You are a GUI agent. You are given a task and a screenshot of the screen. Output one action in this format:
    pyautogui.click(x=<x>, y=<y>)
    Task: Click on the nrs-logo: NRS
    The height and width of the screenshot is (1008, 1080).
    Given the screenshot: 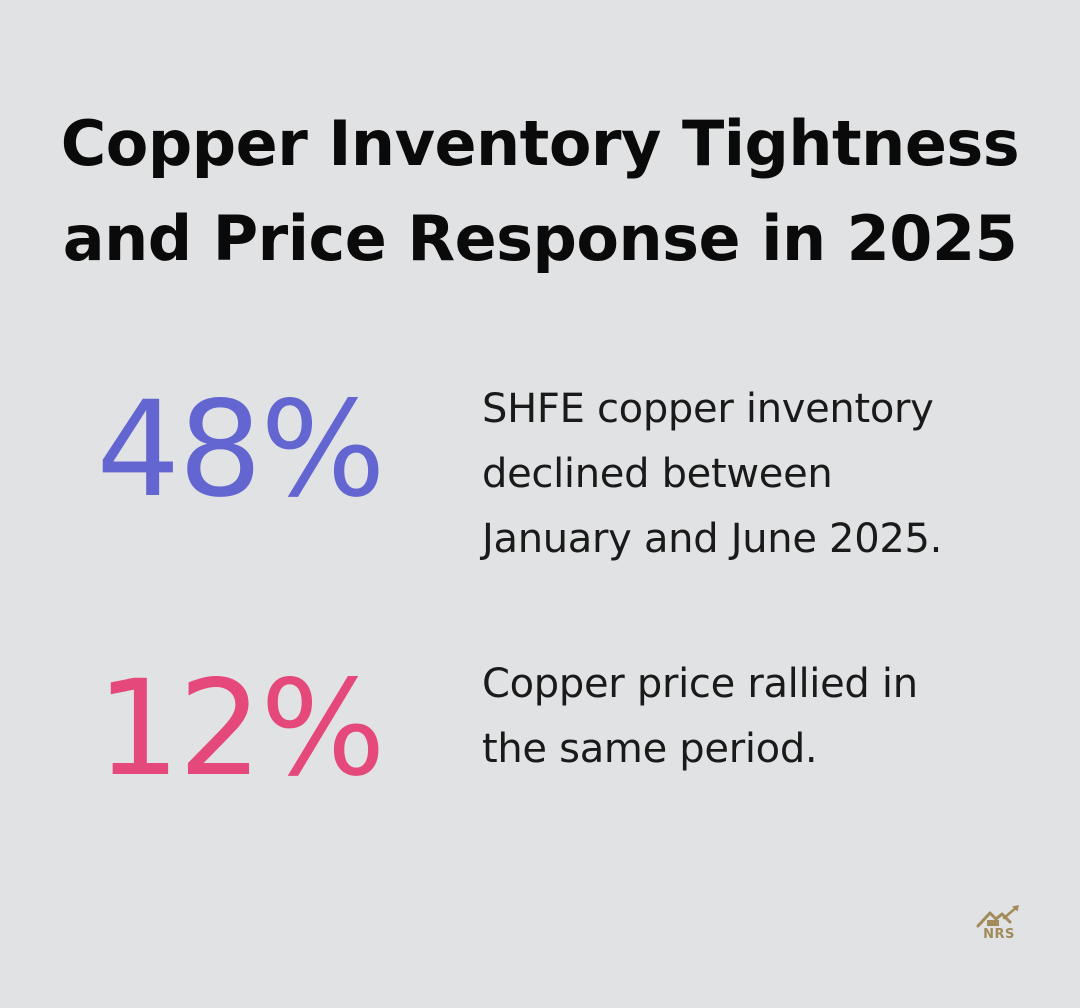 What is the action you would take?
    pyautogui.click(x=999, y=925)
    